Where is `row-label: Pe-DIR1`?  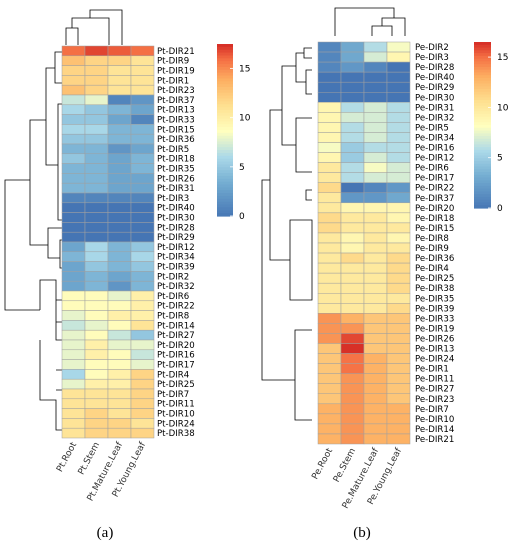 row-label: Pe-DIR1 is located at coordinates (432, 370).